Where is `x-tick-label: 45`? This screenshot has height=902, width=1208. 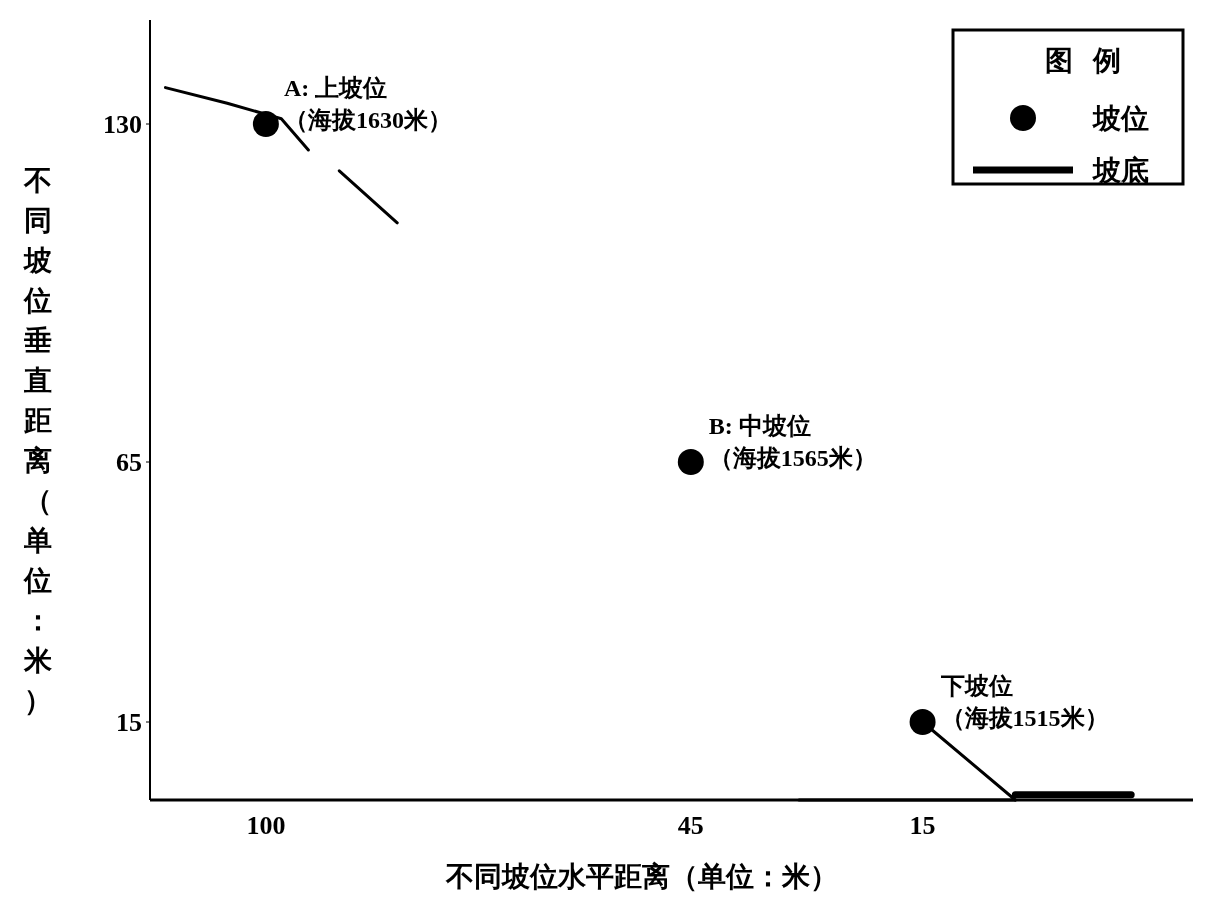 x-tick-label: 45 is located at coordinates (690, 825).